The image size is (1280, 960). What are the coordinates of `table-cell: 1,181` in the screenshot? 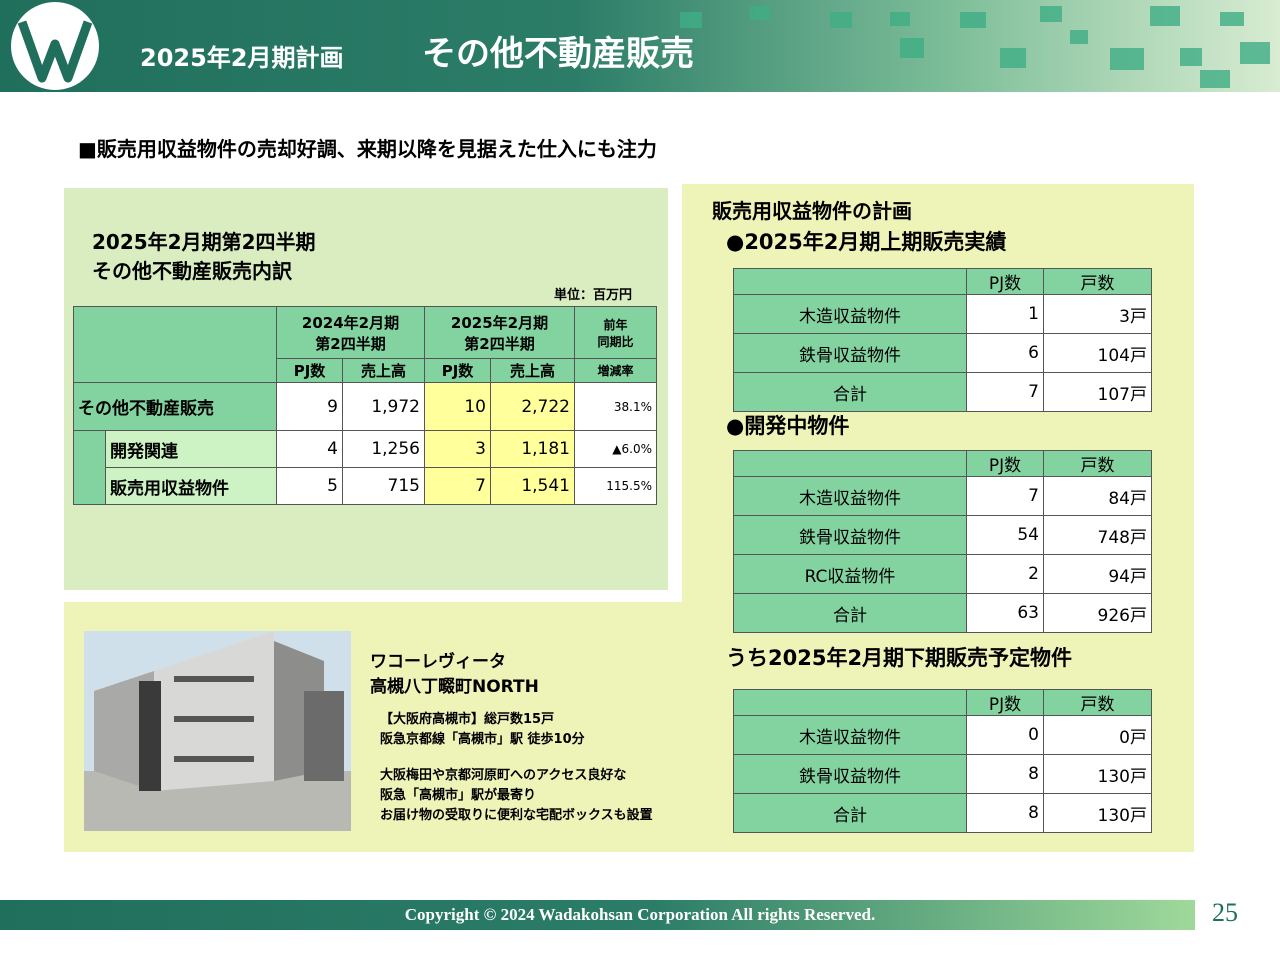 It's located at (532, 449).